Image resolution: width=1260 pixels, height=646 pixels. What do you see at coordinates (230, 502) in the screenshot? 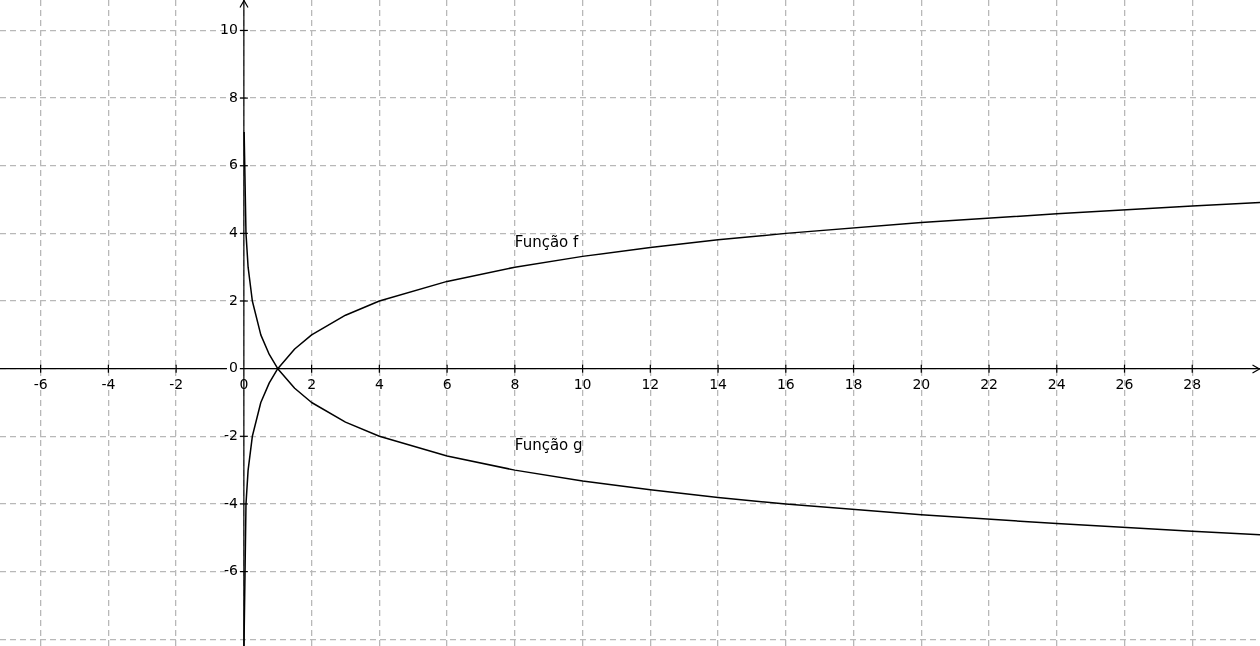
I see `y-tick-label: -4` at bounding box center [230, 502].